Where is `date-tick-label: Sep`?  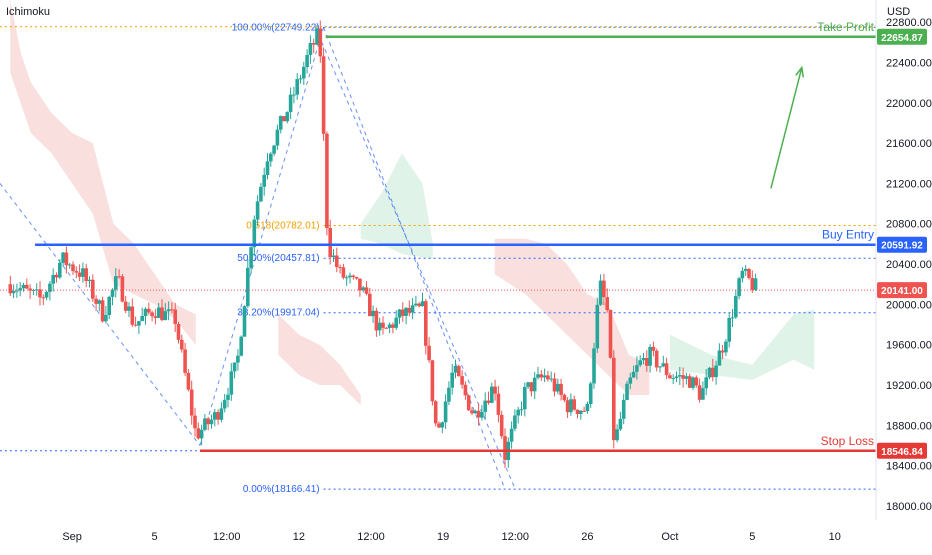 date-tick-label: Sep is located at coordinates (72, 537).